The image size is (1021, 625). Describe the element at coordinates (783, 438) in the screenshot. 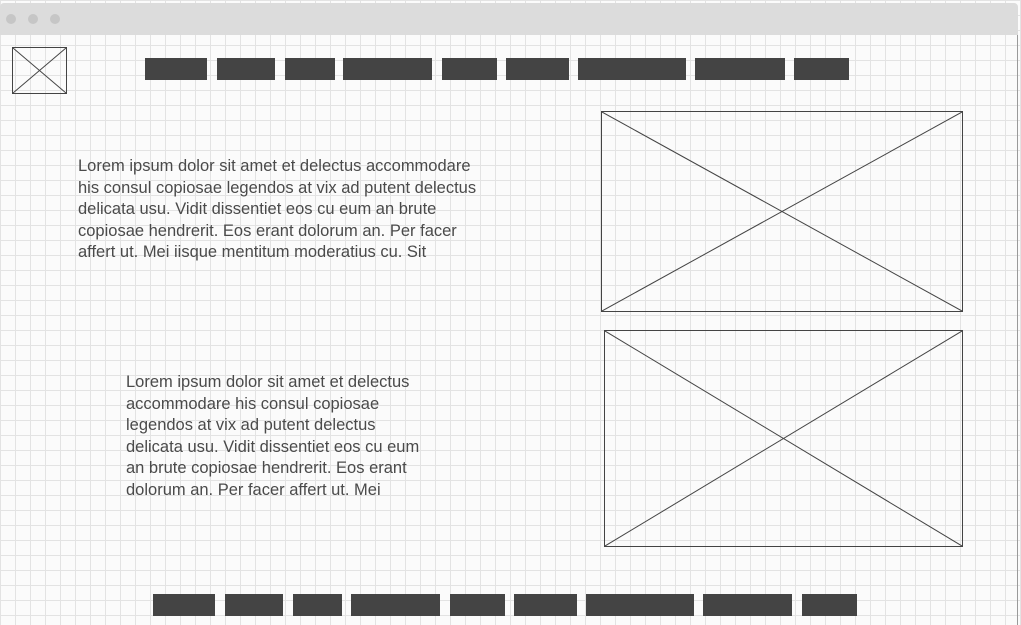

I see `section-2-image-placeholder-icon` at that location.